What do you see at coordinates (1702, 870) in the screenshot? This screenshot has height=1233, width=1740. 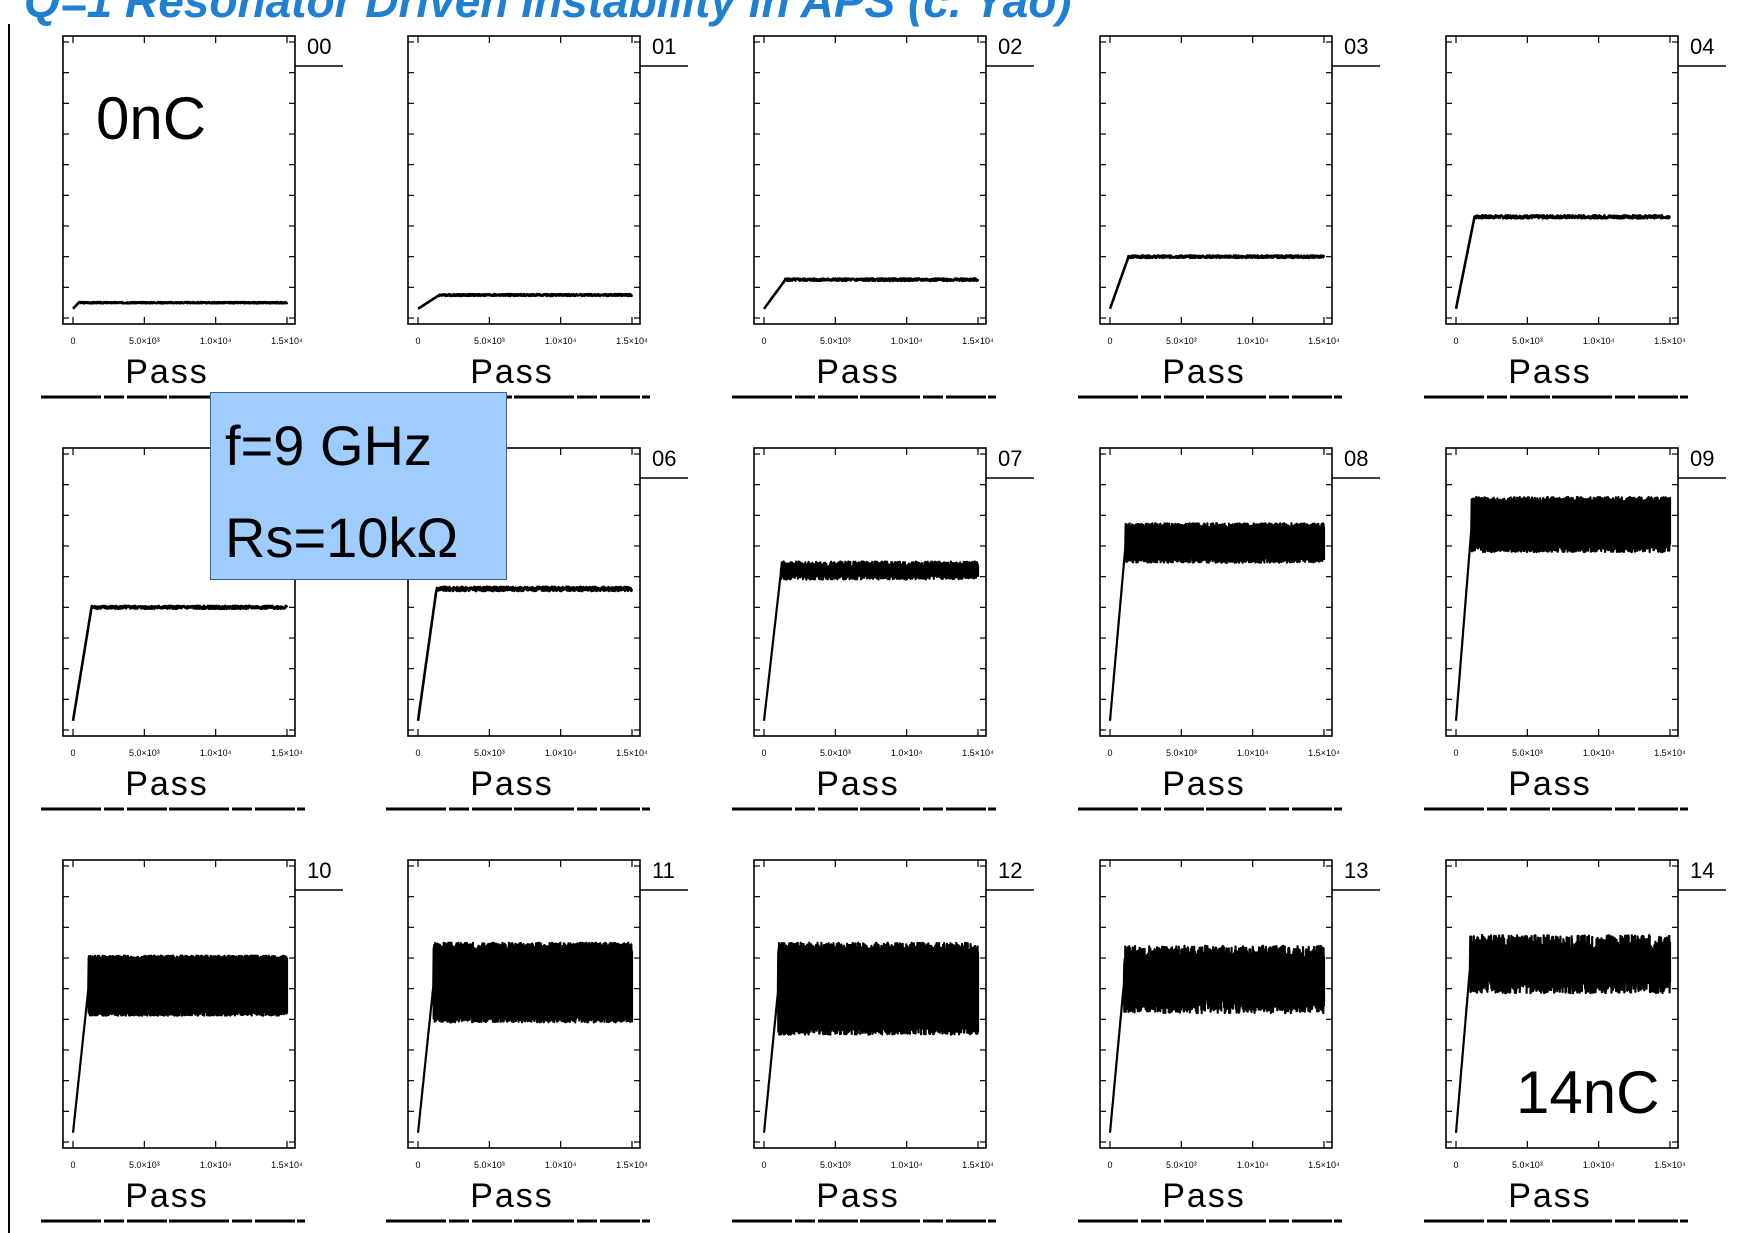 I see `panel-number-label: 14` at bounding box center [1702, 870].